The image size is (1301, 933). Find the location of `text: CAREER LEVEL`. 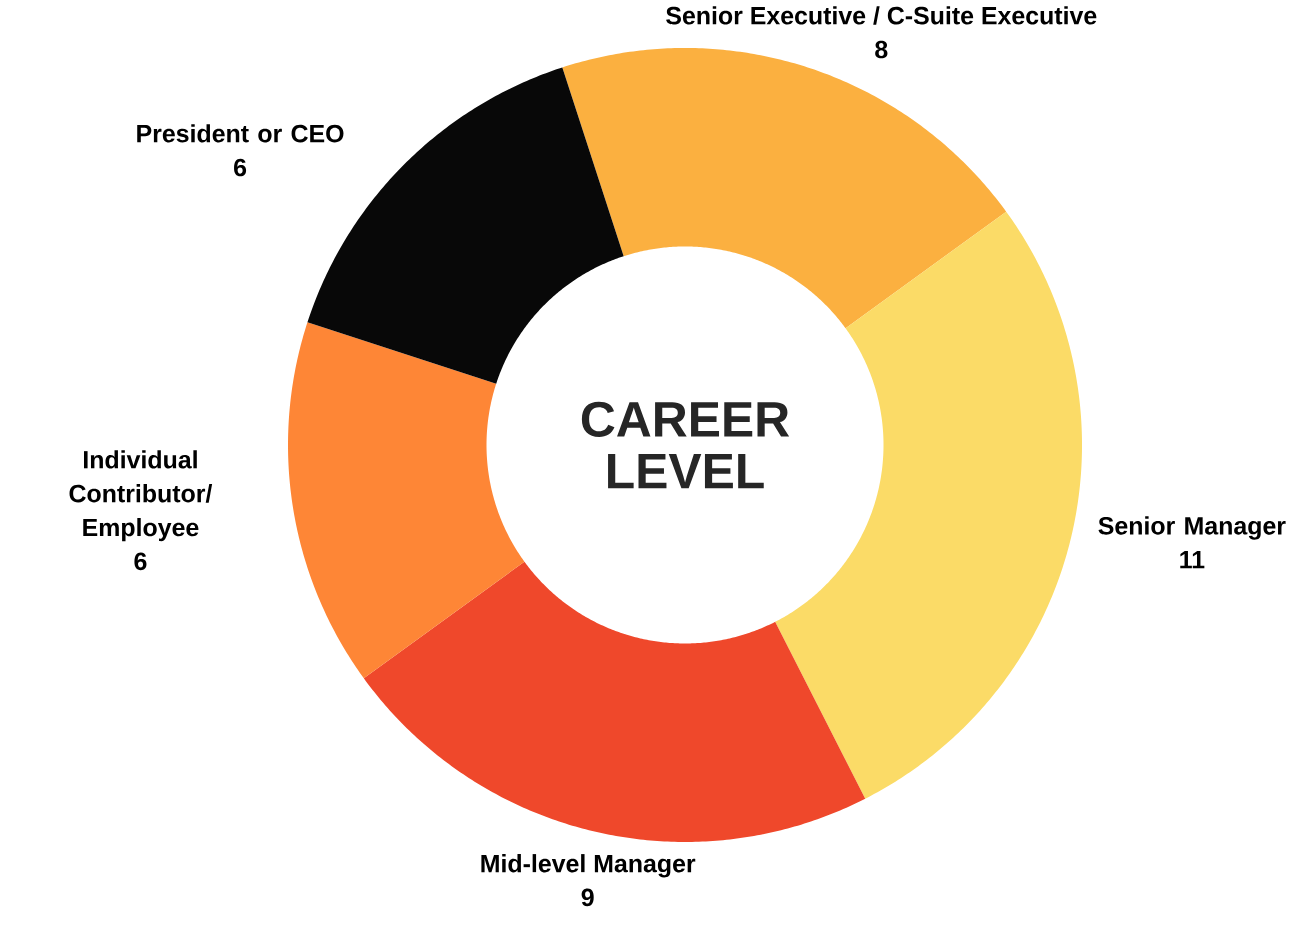

text: CAREER LEVEL is located at coordinates (685, 445).